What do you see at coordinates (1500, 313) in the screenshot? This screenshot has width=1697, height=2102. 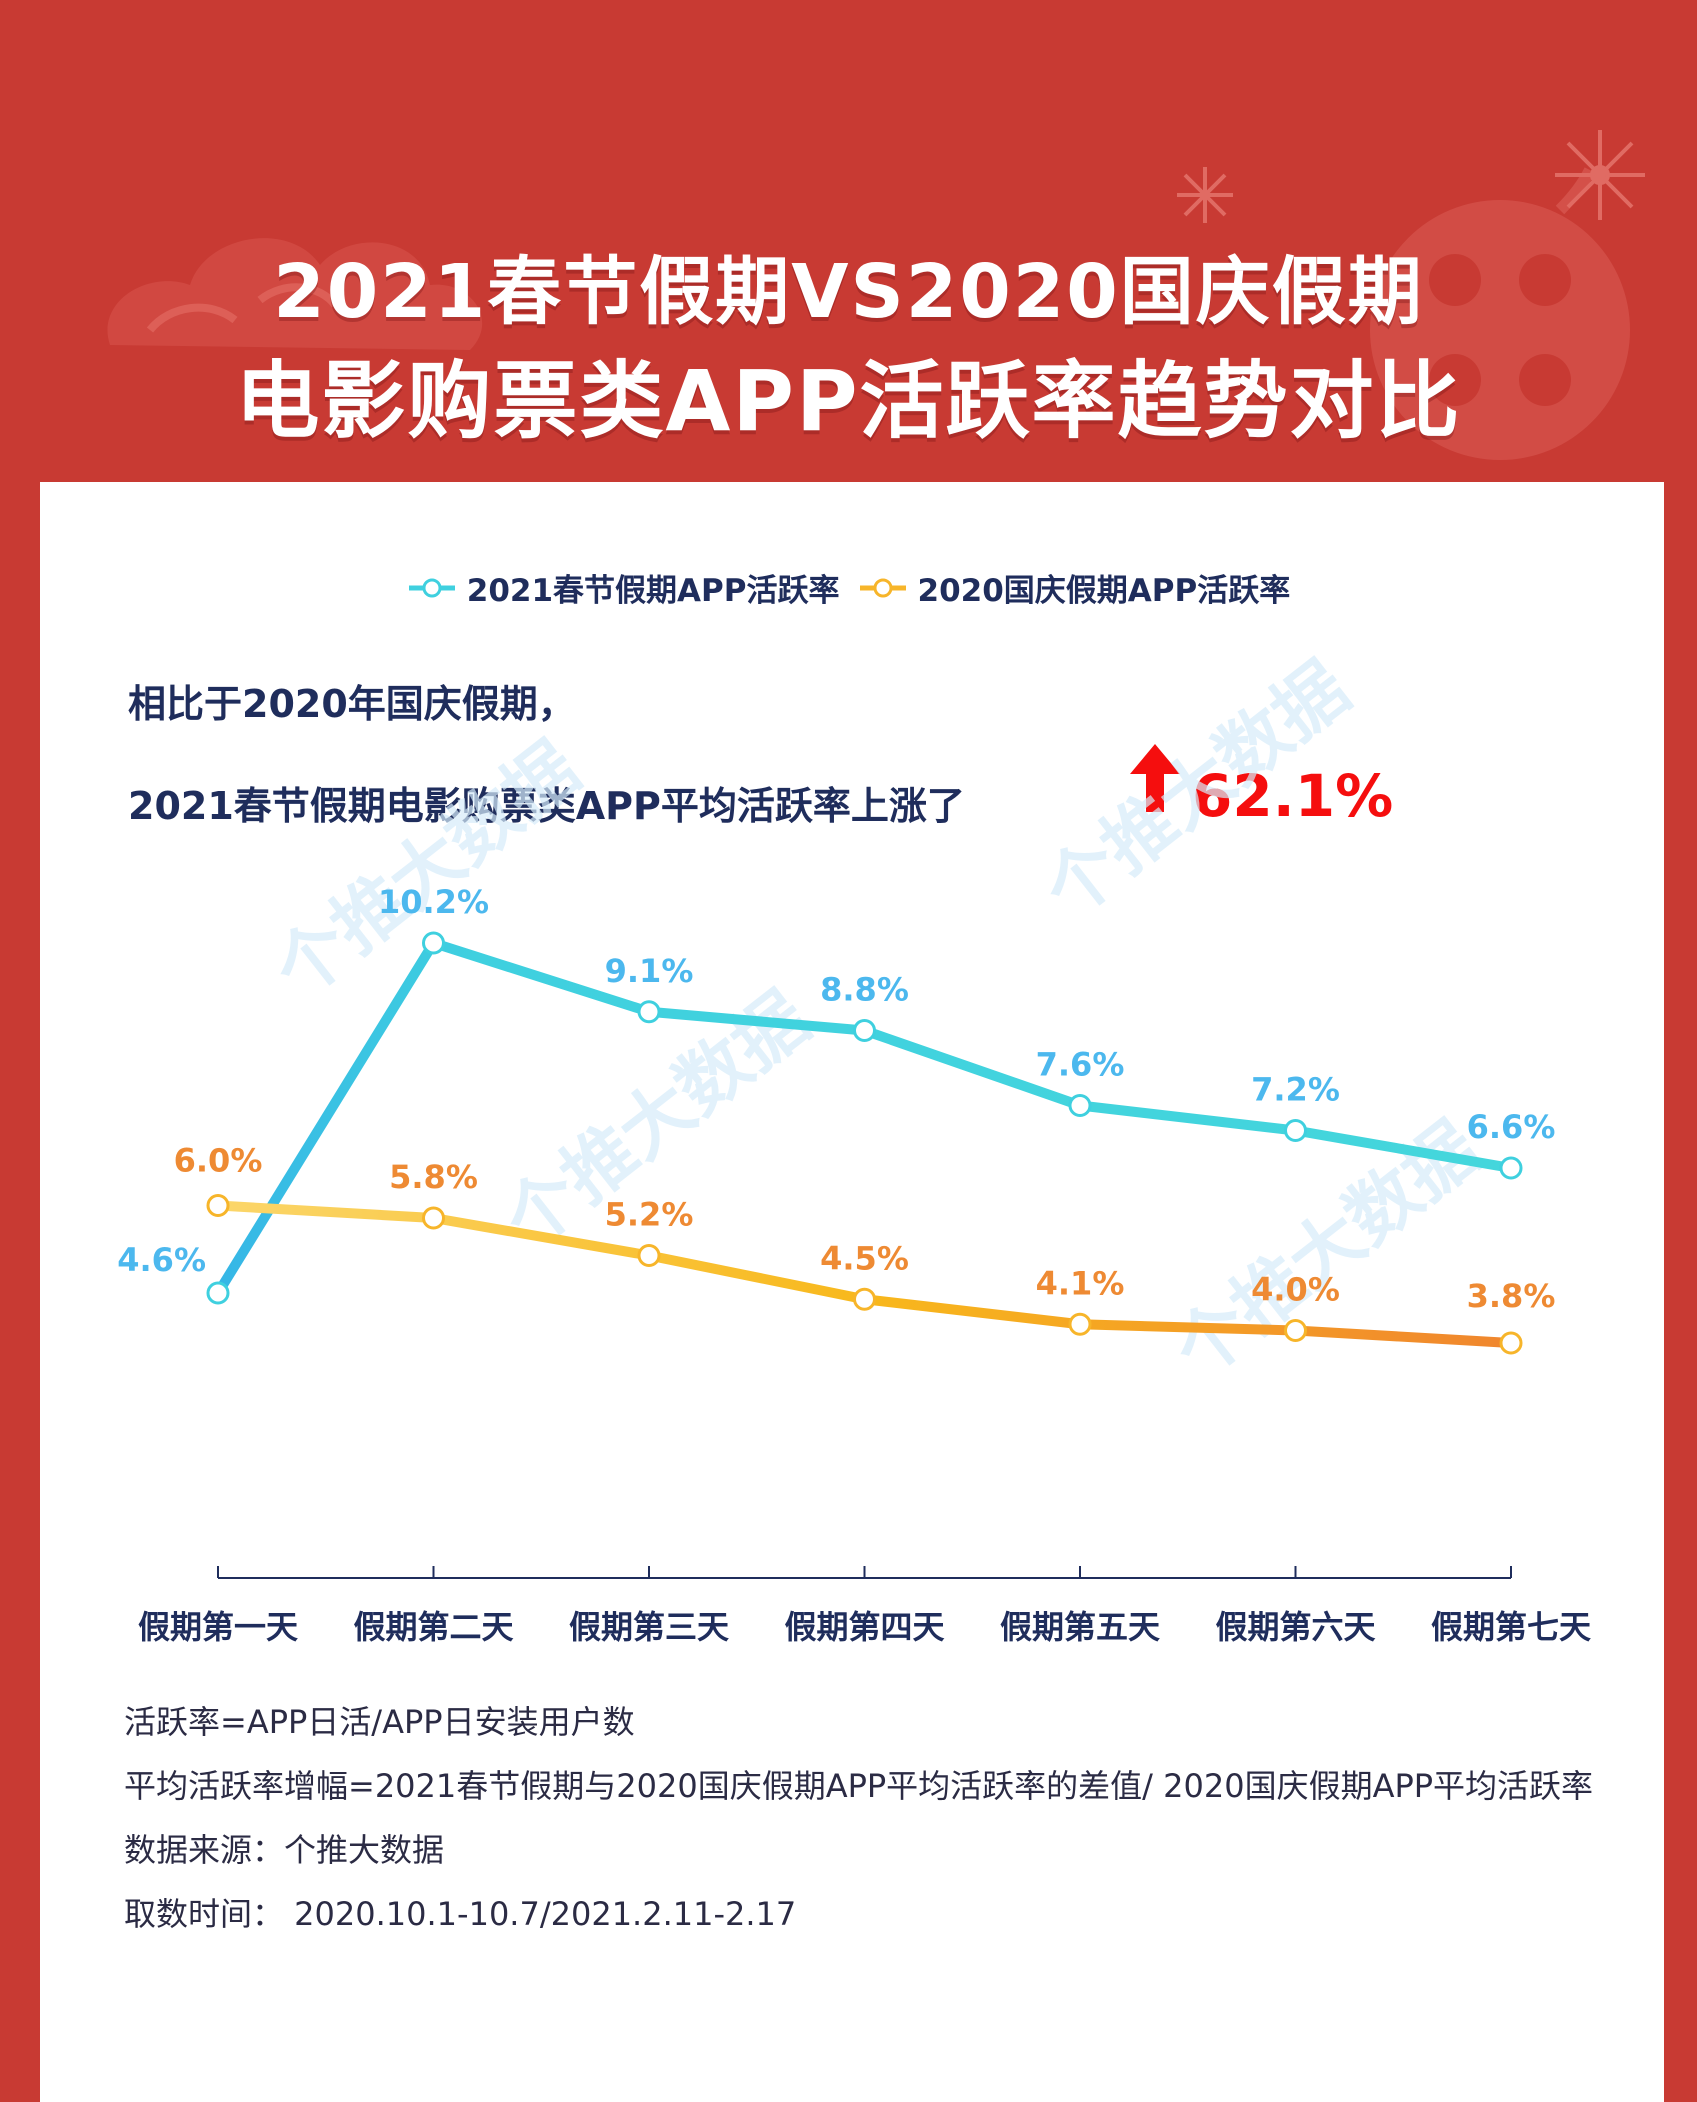 I see `film-reel-icon` at bounding box center [1500, 313].